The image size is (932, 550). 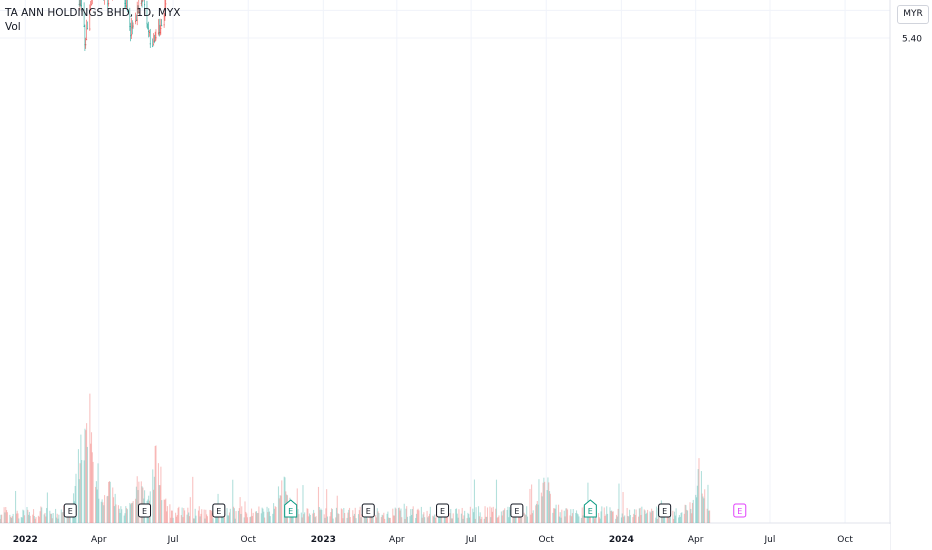 I want to click on currency-button: MYR, so click(x=913, y=14).